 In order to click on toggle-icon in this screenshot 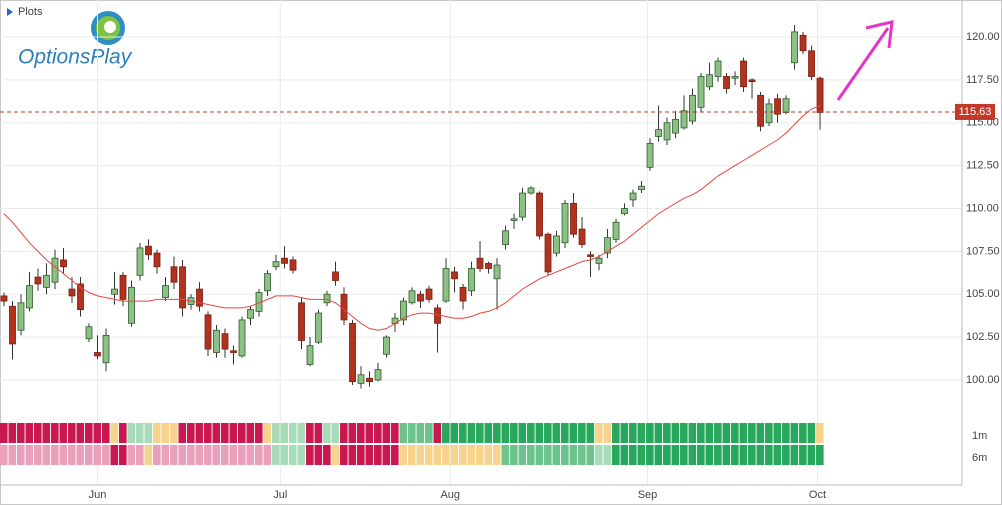, I will do `click(10, 12)`.